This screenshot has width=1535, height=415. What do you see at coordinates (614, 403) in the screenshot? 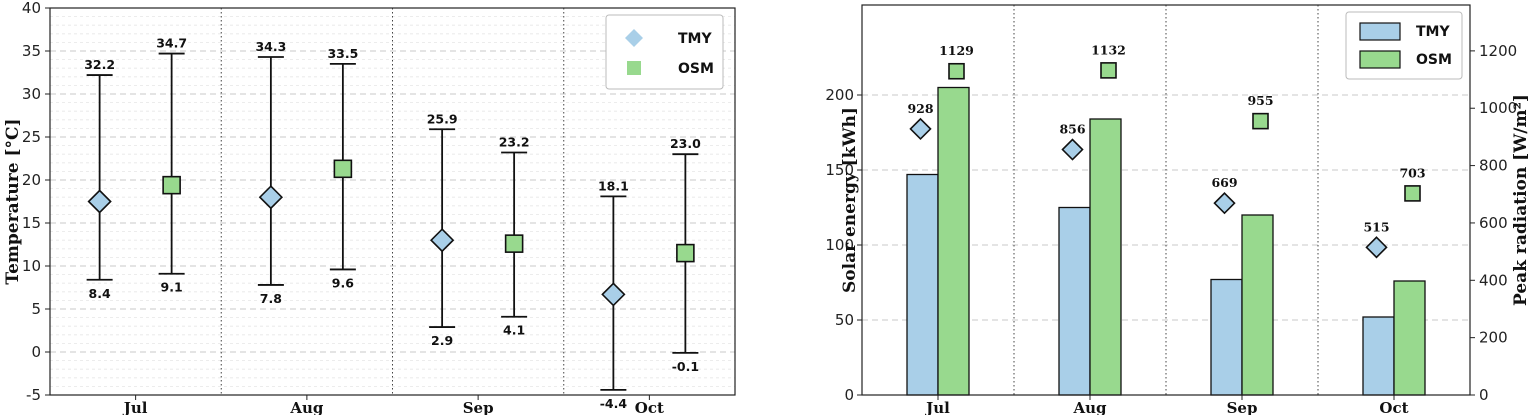
I see `min-label: -4.4` at bounding box center [614, 403].